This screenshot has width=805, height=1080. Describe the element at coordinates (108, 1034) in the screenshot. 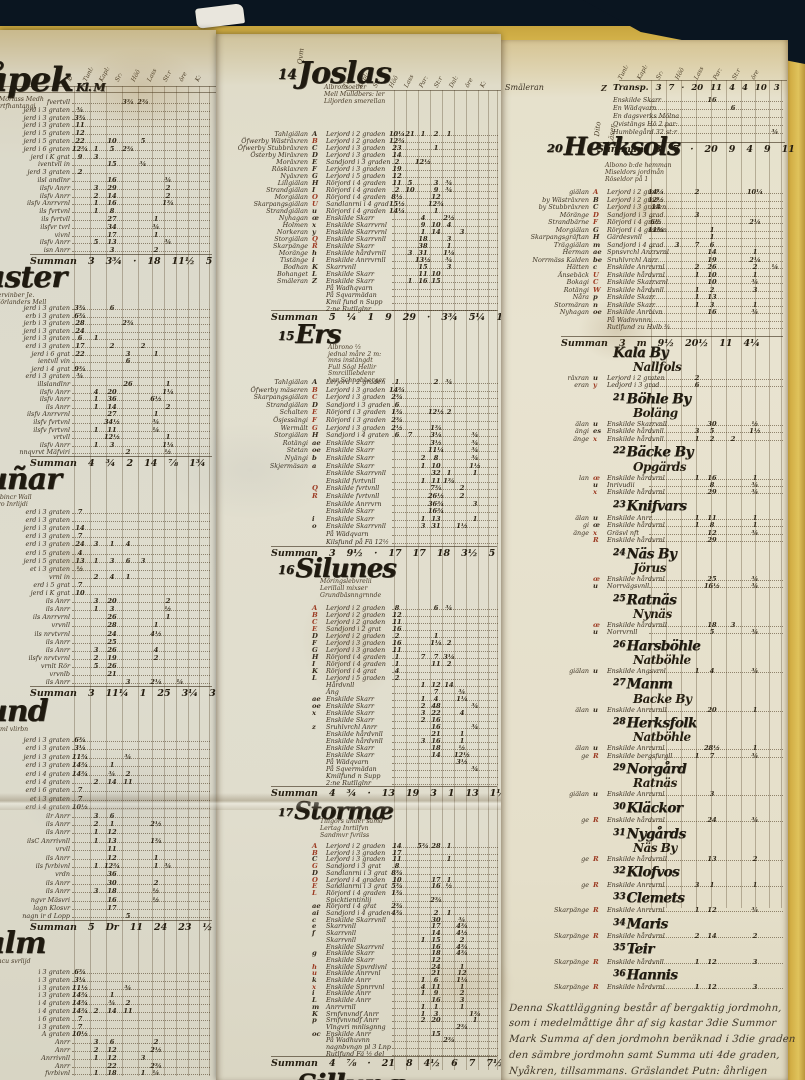

I see `ledger-row: A graten 10½` at that location.